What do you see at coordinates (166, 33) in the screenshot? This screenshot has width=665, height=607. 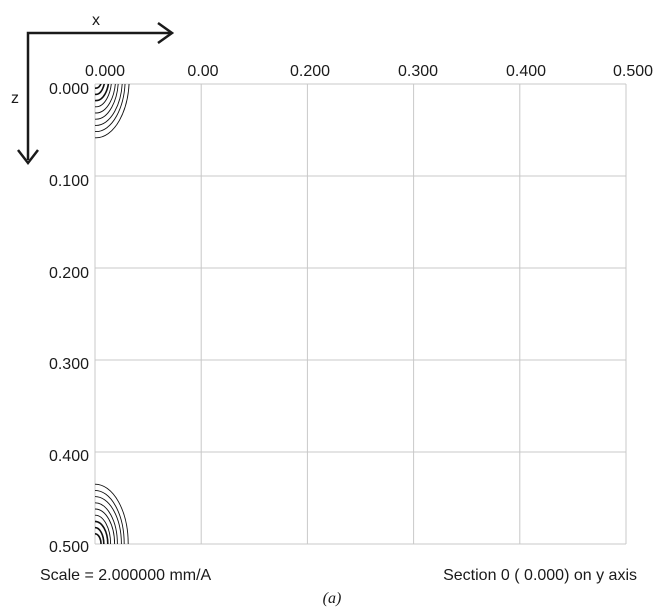 I see `x-arrowhead-icon` at bounding box center [166, 33].